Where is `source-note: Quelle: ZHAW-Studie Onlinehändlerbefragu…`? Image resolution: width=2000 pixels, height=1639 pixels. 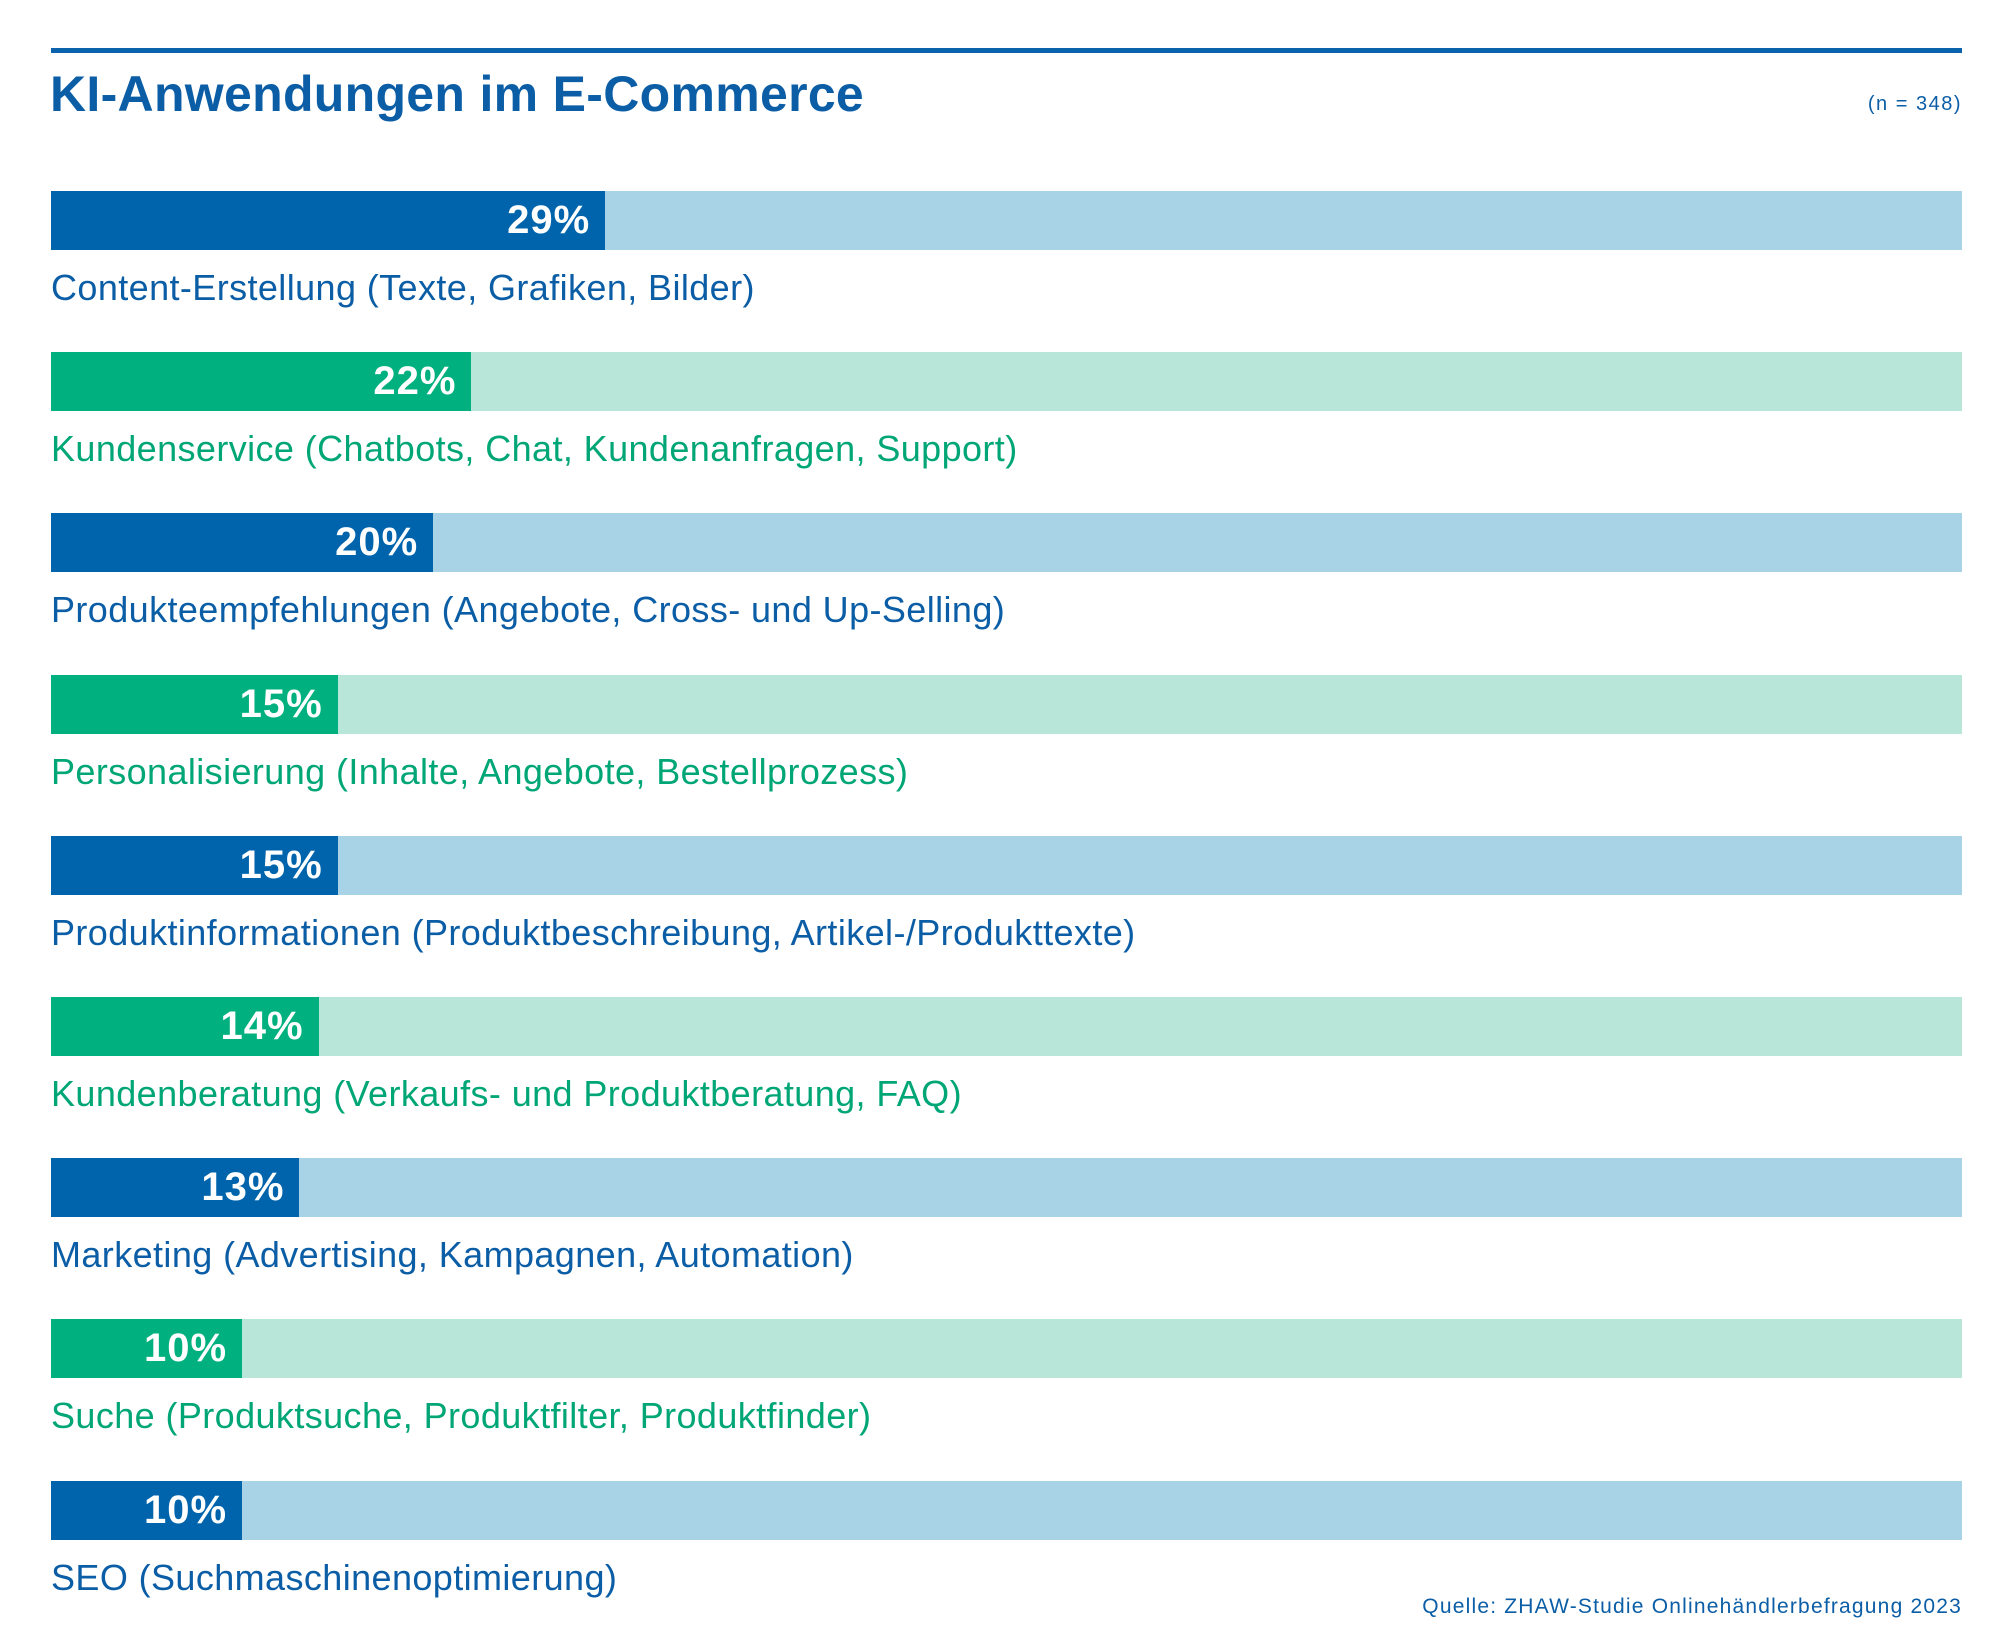
source-note: Quelle: ZHAW-Studie Onlinehändlerbefragu… is located at coordinates (1692, 1606).